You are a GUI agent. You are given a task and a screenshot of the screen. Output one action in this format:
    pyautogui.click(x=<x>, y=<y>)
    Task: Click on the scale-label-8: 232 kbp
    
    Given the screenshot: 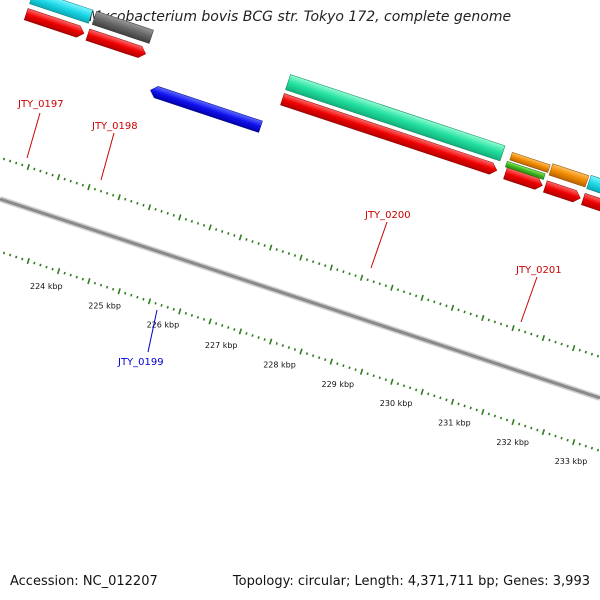 What is the action you would take?
    pyautogui.click(x=512, y=442)
    